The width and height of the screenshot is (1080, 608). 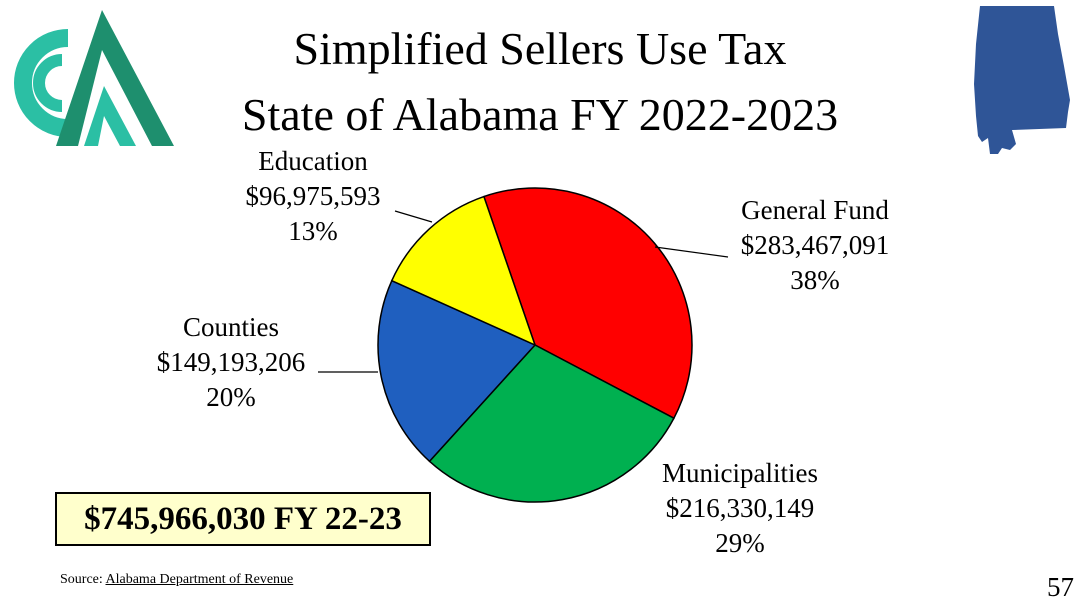 I want to click on organization-logo, so click(x=94, y=78).